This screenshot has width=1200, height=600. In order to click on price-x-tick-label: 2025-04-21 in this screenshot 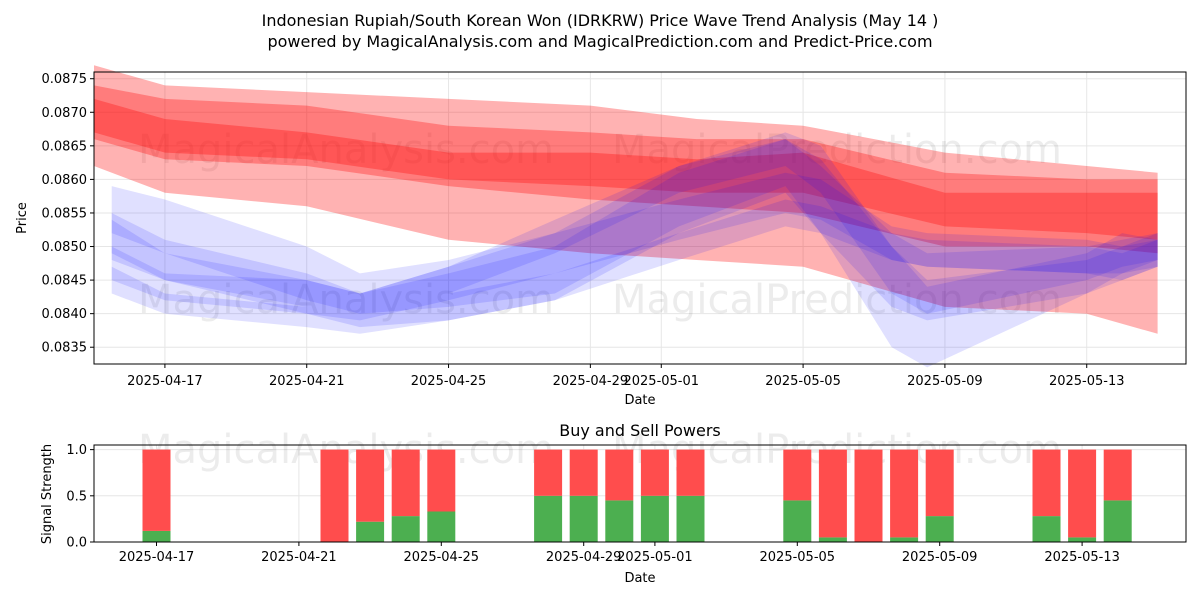, I will do `click(307, 381)`.